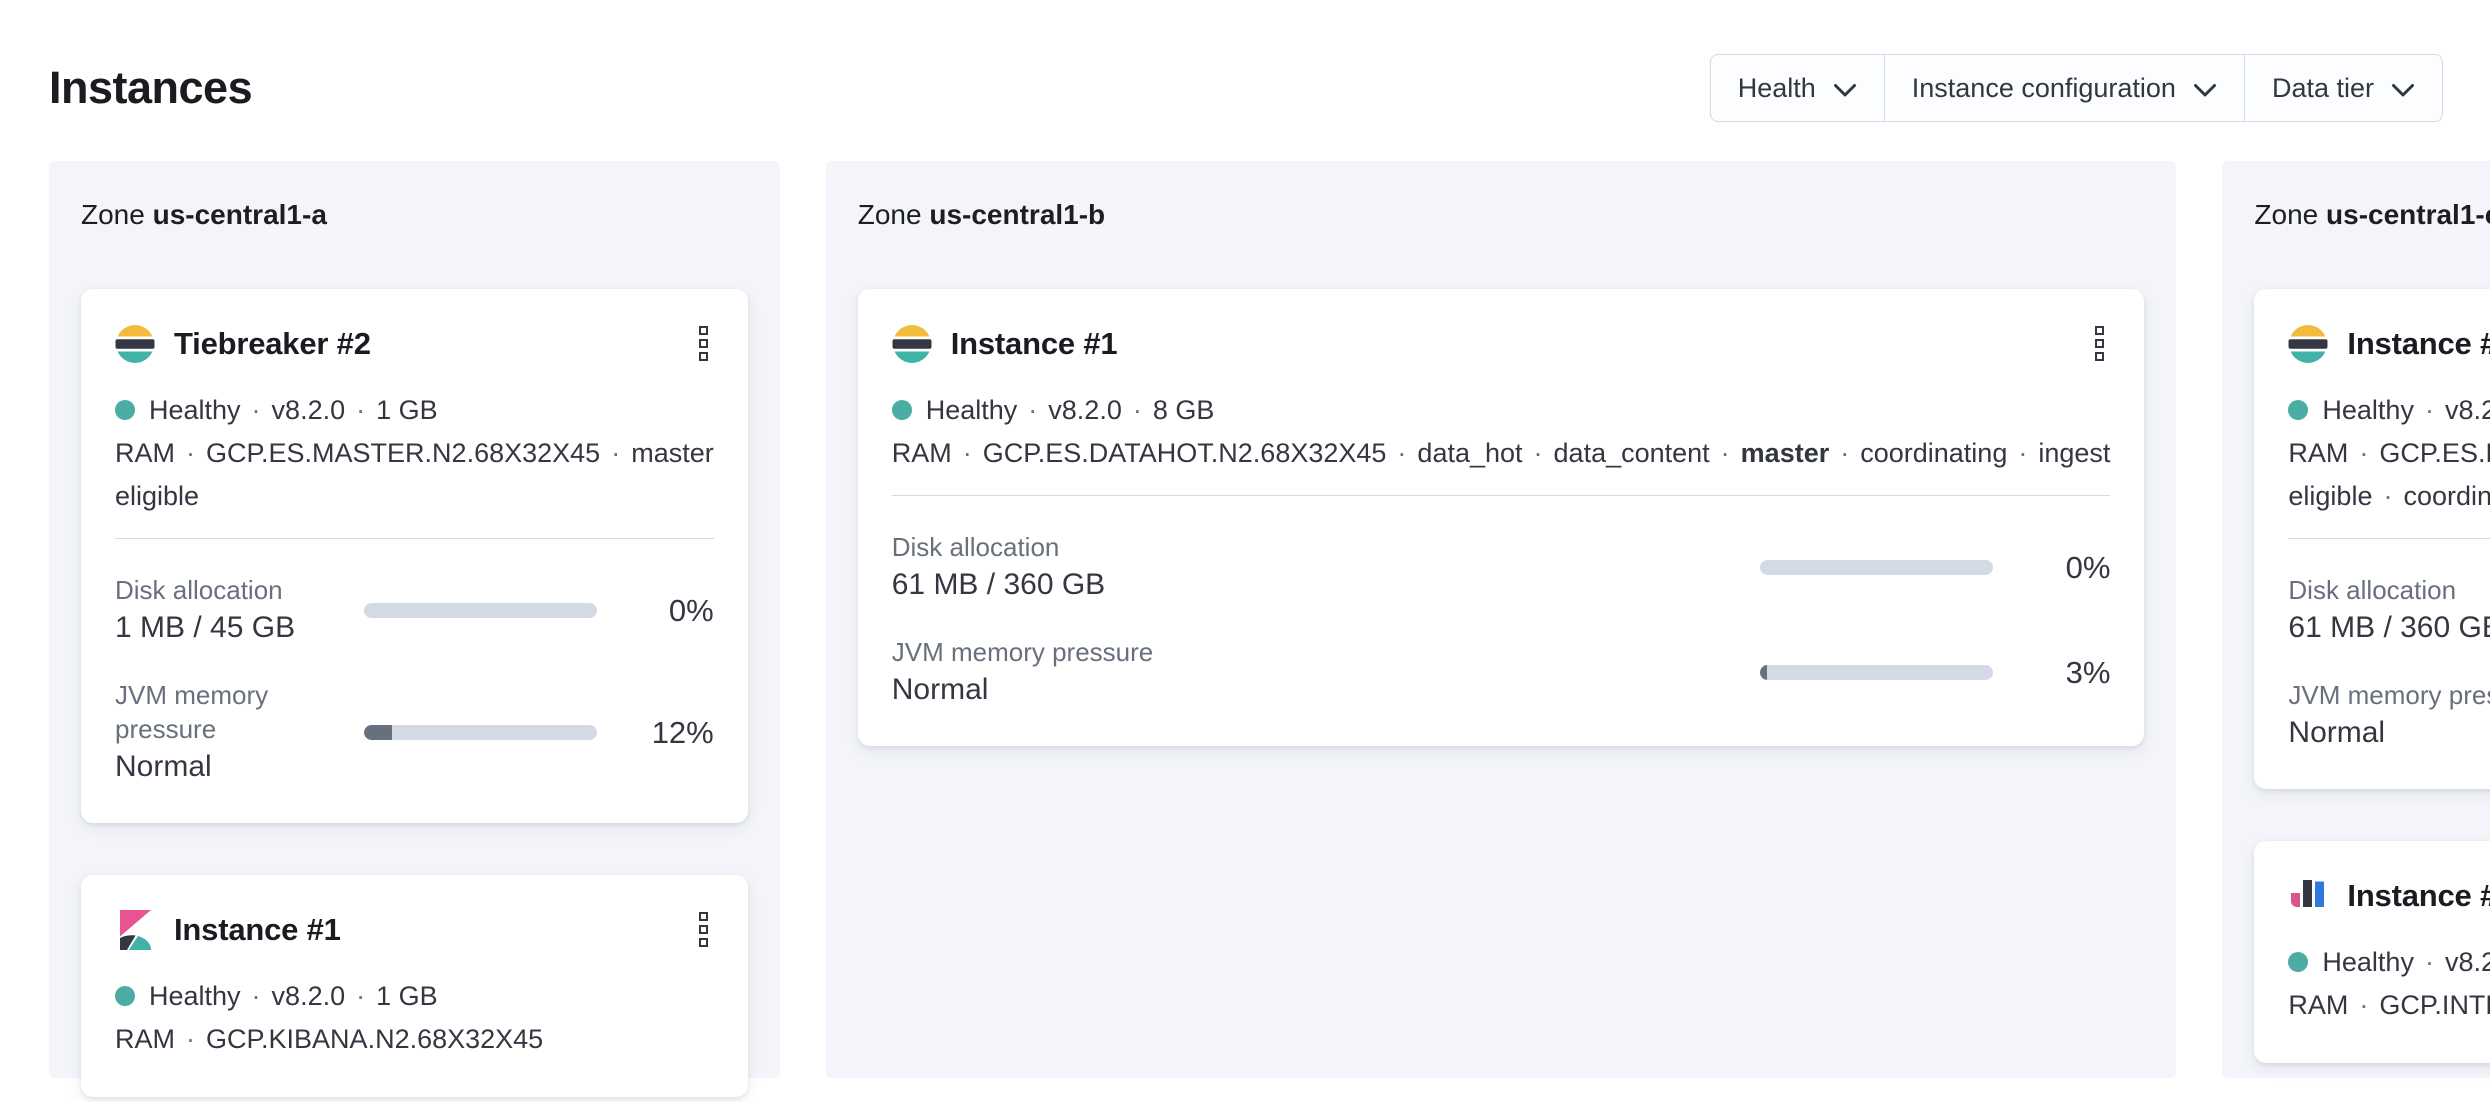  Describe the element at coordinates (1017, 214) in the screenshot. I see `zone-name: us-central1-b` at that location.